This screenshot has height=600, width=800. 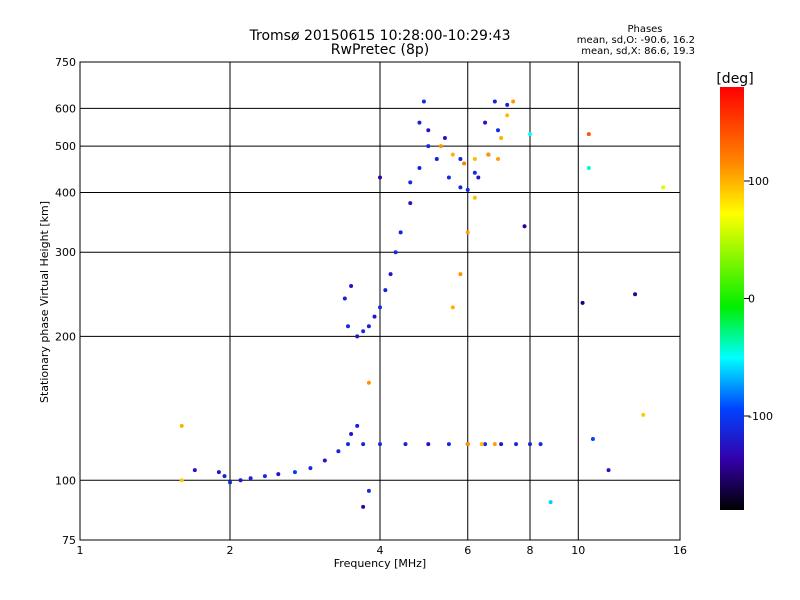 I want to click on colorbar-tick-label: 100, so click(x=758, y=181).